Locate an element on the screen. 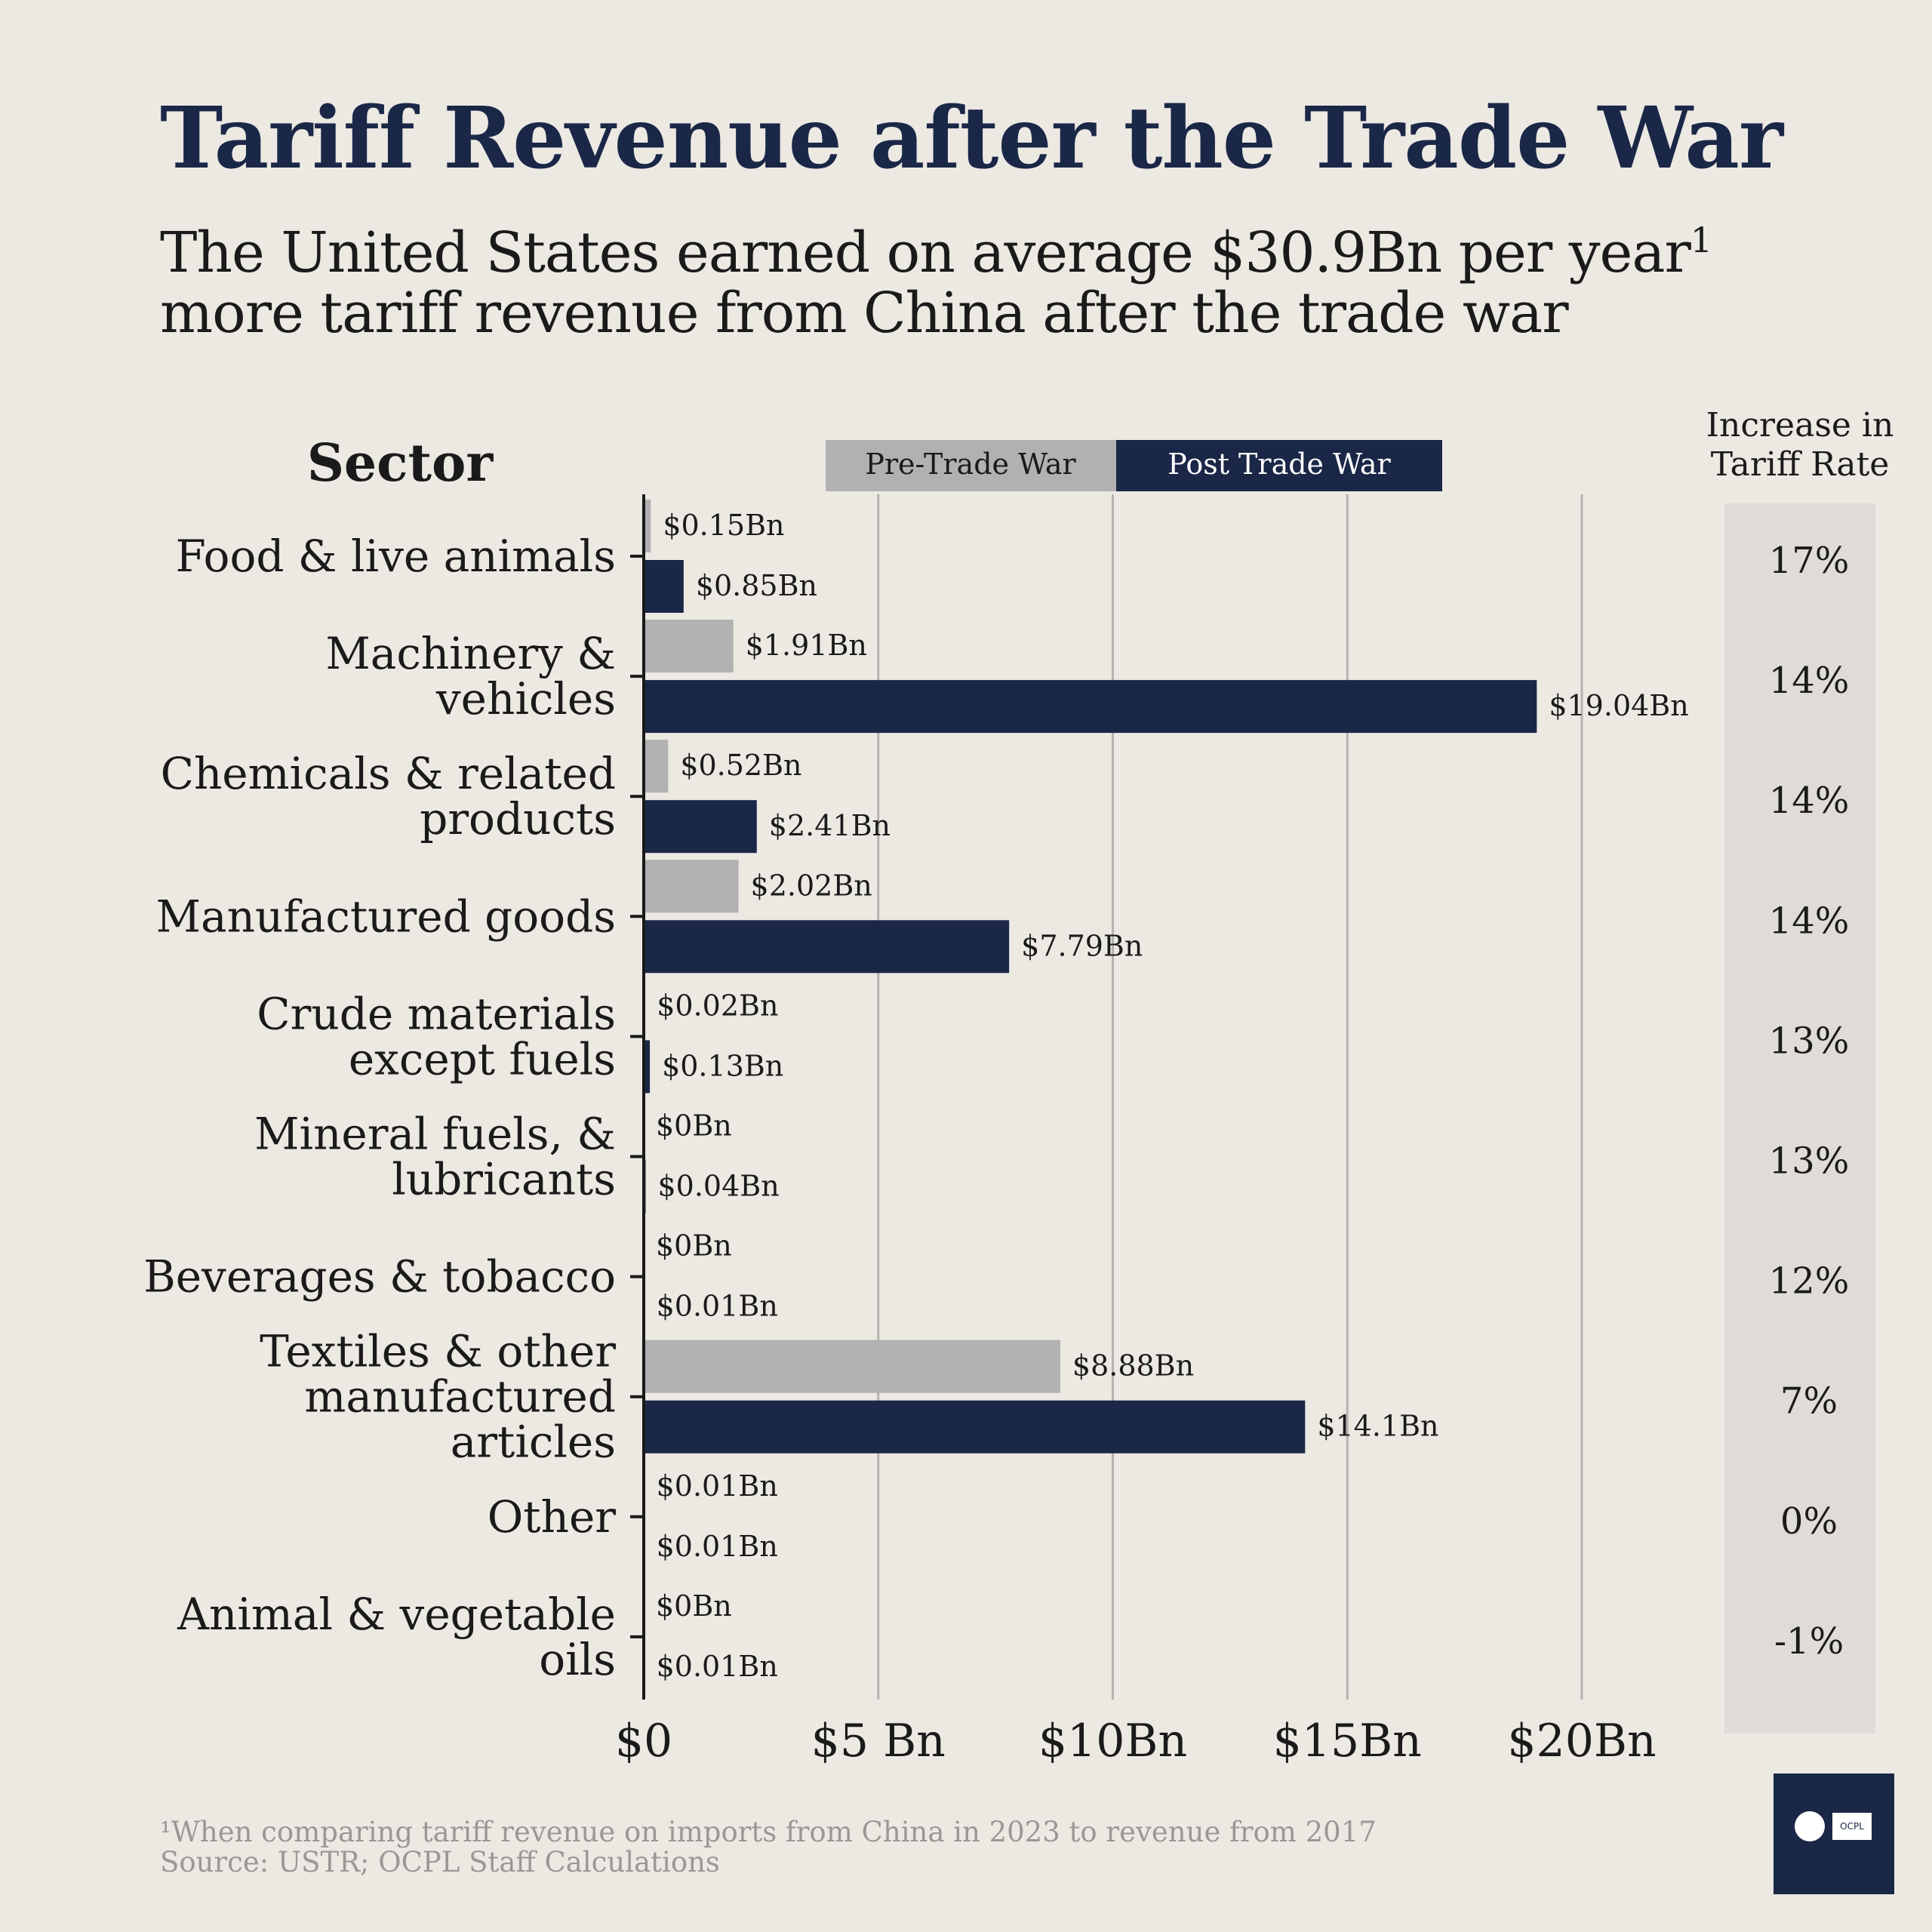 The height and width of the screenshot is (1932, 1932). data-label-post: $14.1Bn is located at coordinates (1377, 1426).